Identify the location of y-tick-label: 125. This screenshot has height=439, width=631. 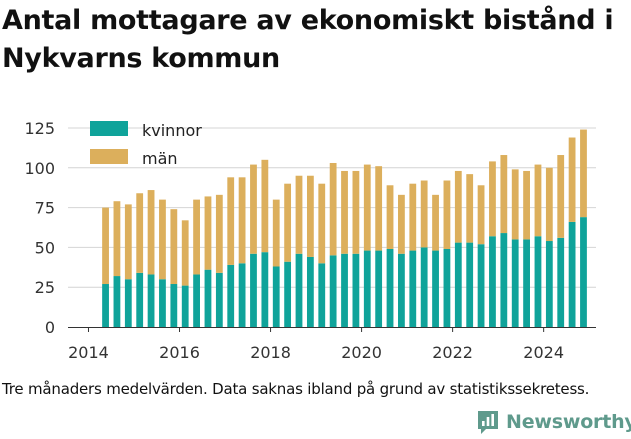
(39, 128).